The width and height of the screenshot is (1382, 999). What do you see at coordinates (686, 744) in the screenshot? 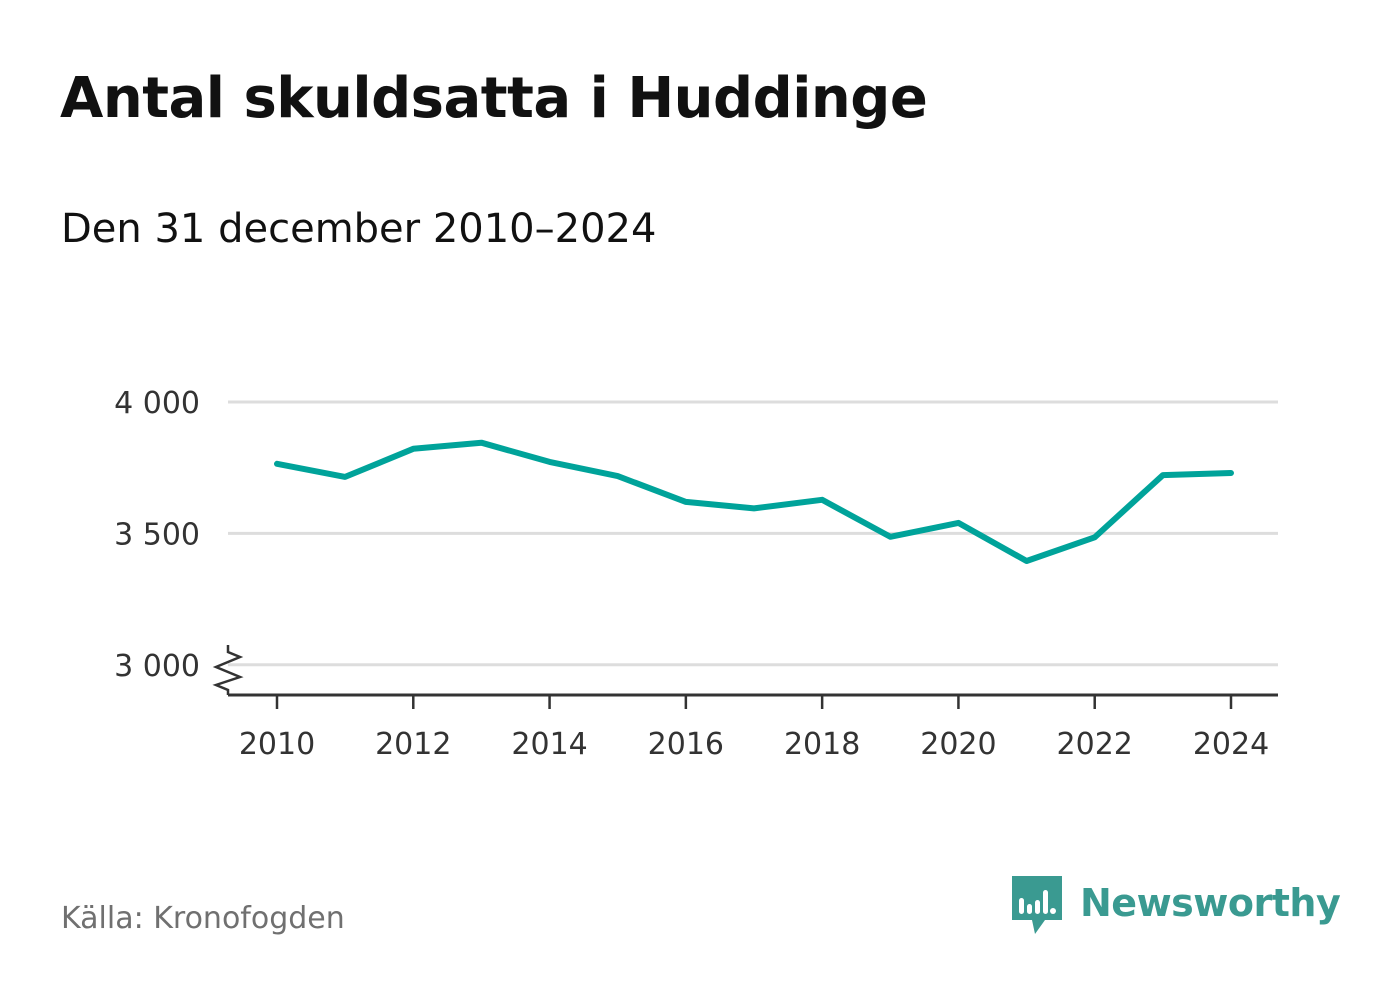
I see `x-tick-label: 2016` at bounding box center [686, 744].